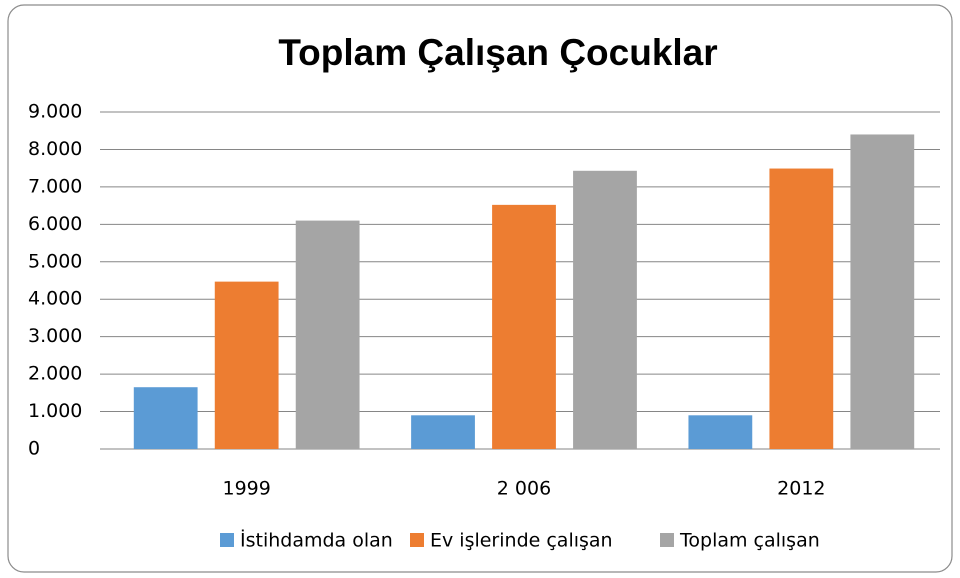  Describe the element at coordinates (55, 149) in the screenshot. I see `y-tick-label: 8.000` at that location.